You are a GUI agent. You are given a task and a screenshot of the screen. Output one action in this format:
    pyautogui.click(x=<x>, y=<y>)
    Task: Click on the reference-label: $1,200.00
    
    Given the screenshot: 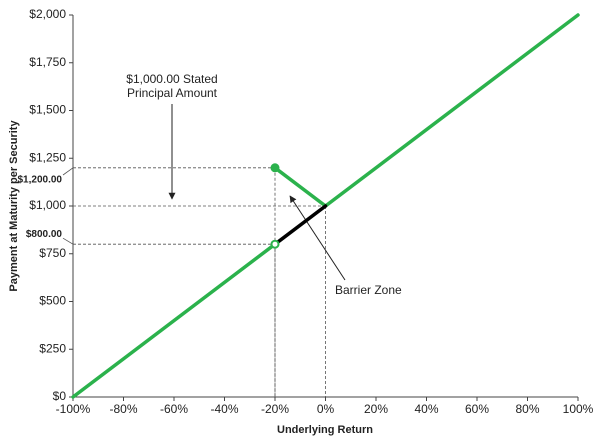 What is the action you would take?
    pyautogui.click(x=40, y=179)
    